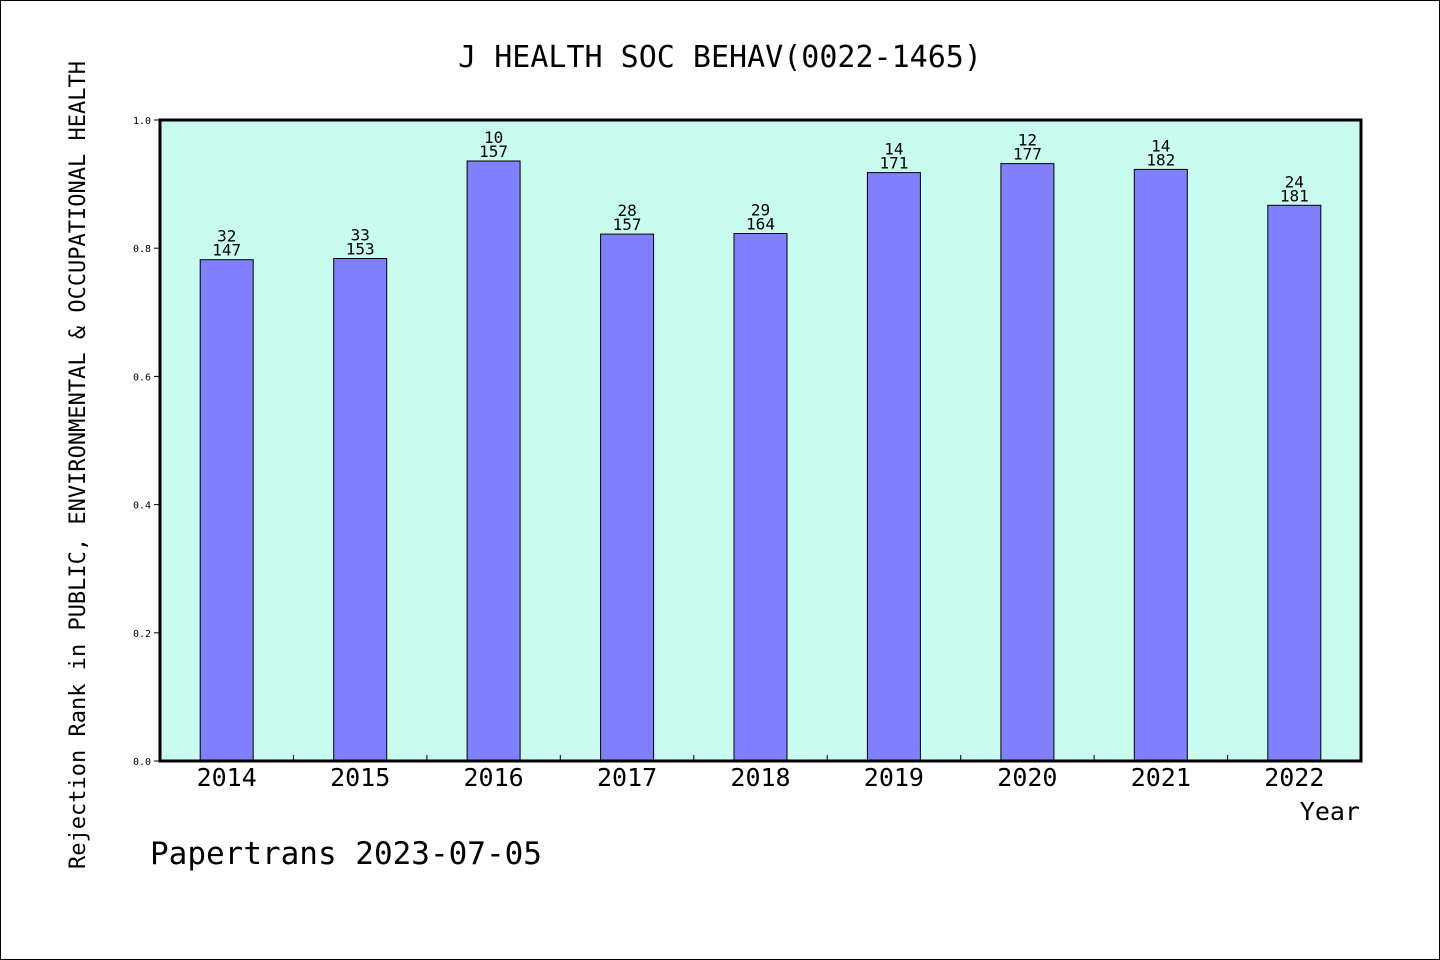  I want to click on x-tick-label: 2017, so click(627, 777).